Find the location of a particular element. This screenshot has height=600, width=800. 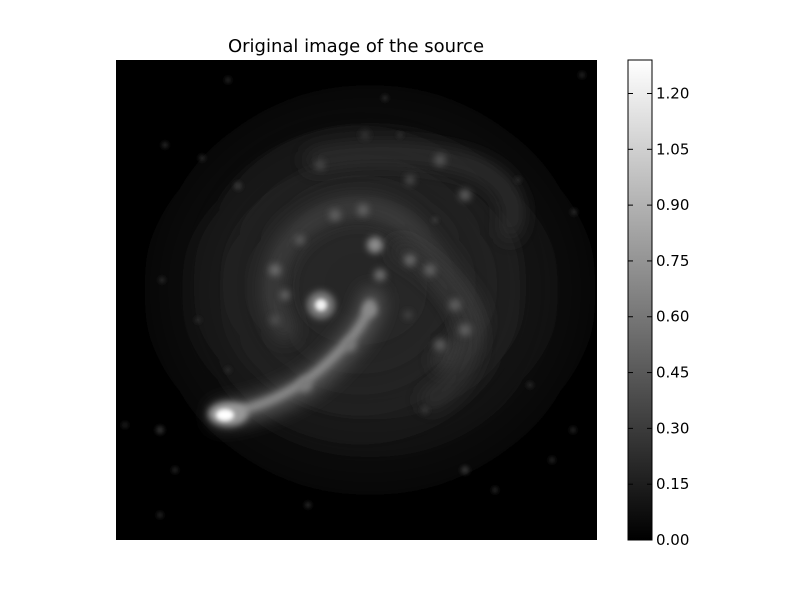

colorbar-tick-label: 0.90 is located at coordinates (672, 205).